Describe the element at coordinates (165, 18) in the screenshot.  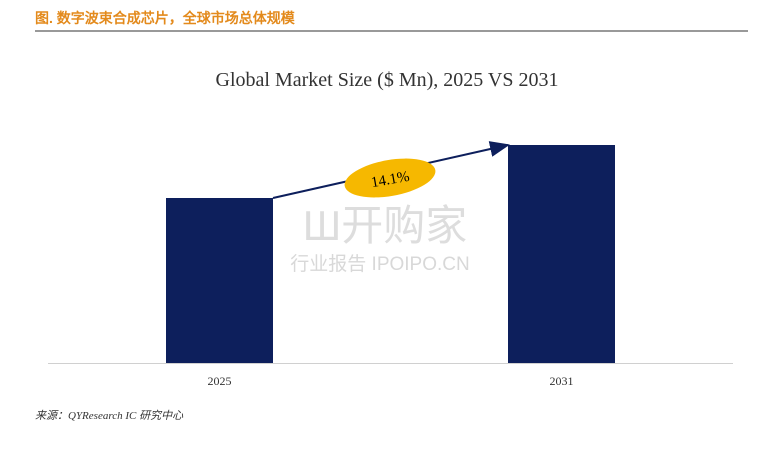
I see `header: 图. 数字波束合成芯片，全球市场总体规模` at that location.